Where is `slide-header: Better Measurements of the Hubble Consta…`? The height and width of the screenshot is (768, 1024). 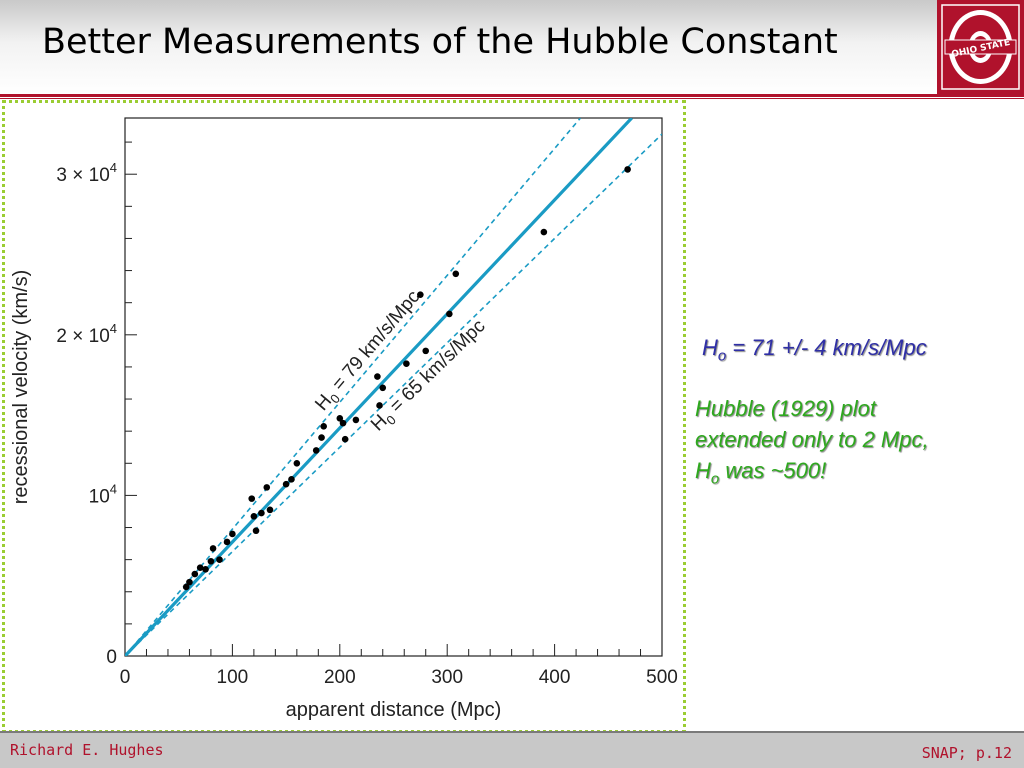 slide-header: Better Measurements of the Hubble Consta… is located at coordinates (512, 47).